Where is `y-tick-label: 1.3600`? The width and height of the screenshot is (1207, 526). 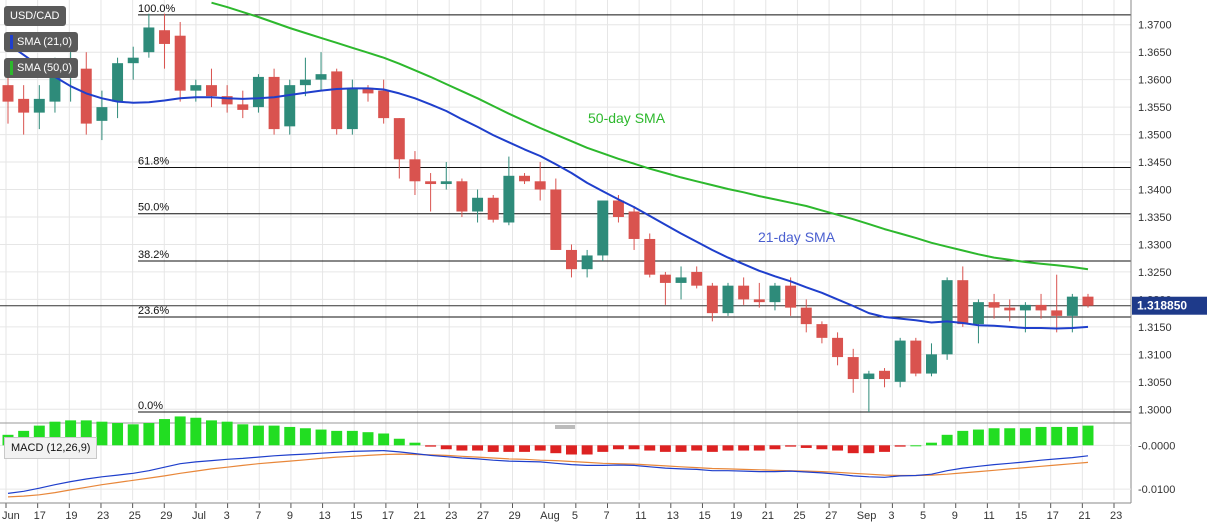
y-tick-label: 1.3600 is located at coordinates (1155, 81).